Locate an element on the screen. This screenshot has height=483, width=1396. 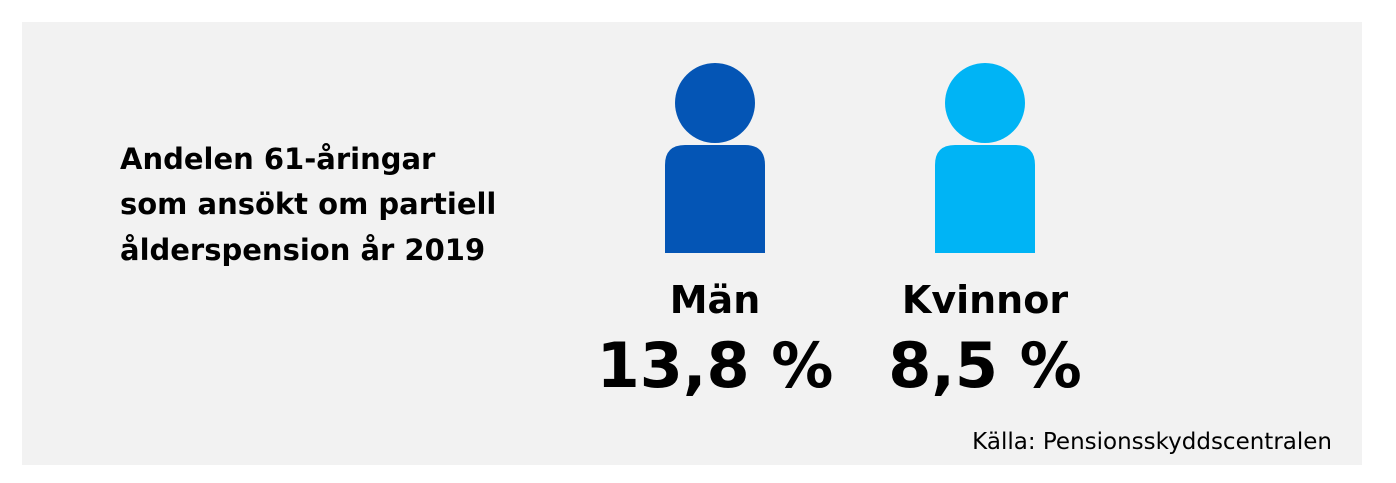
title-line: Andelen 61-åringar is located at coordinates (278, 159).